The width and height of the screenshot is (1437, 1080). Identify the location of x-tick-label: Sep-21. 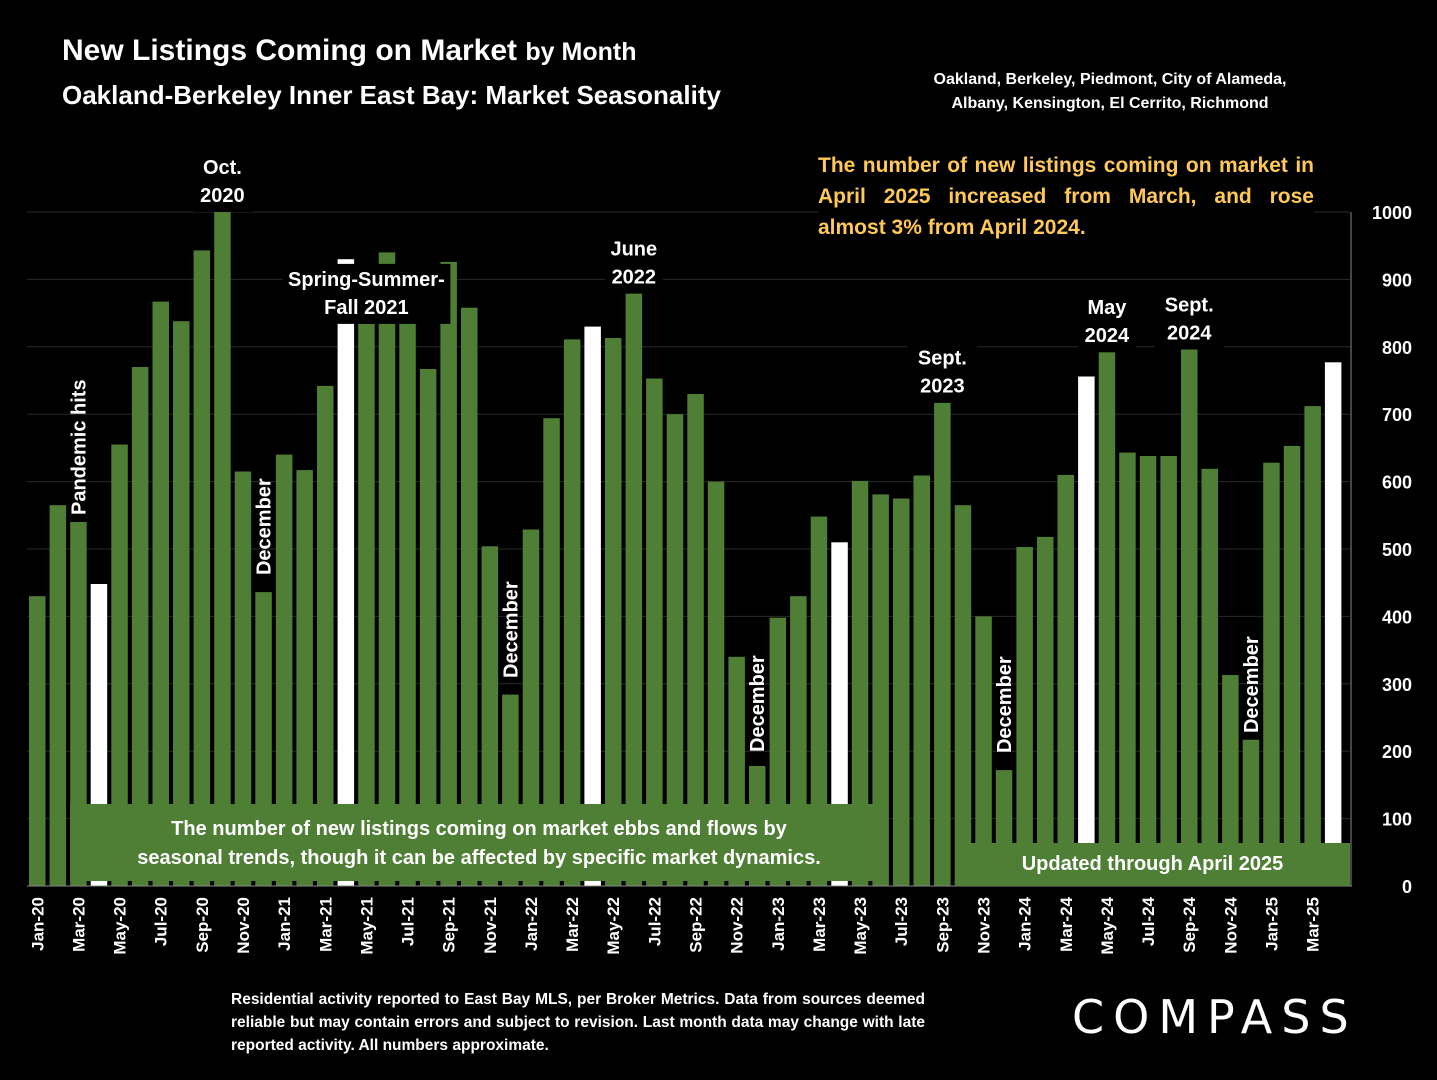
(449, 925).